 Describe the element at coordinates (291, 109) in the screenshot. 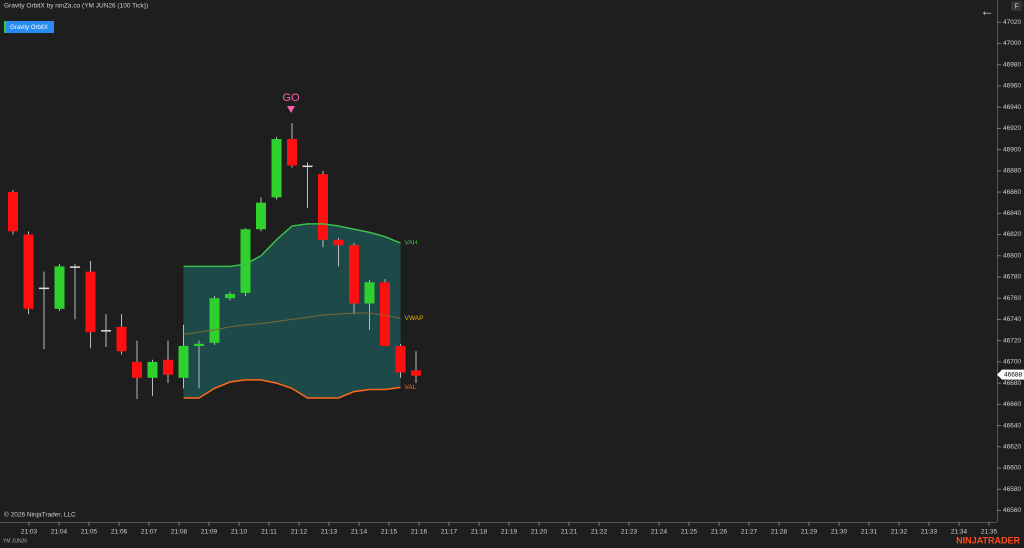

I see `signal-marker` at that location.